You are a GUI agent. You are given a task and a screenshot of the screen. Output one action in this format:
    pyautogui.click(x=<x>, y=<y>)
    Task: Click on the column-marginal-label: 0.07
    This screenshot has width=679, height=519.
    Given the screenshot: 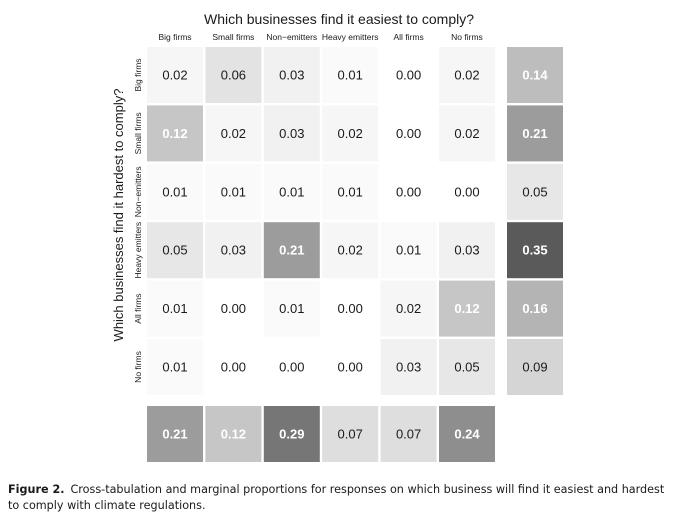 What is the action you would take?
    pyautogui.click(x=350, y=434)
    